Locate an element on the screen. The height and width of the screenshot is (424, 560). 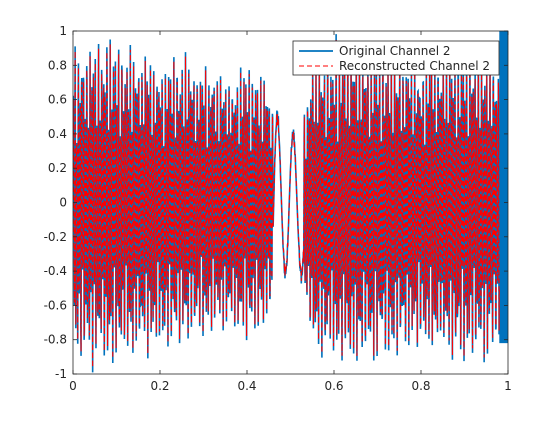
y-tick-label: -0.2 is located at coordinates (55, 237).